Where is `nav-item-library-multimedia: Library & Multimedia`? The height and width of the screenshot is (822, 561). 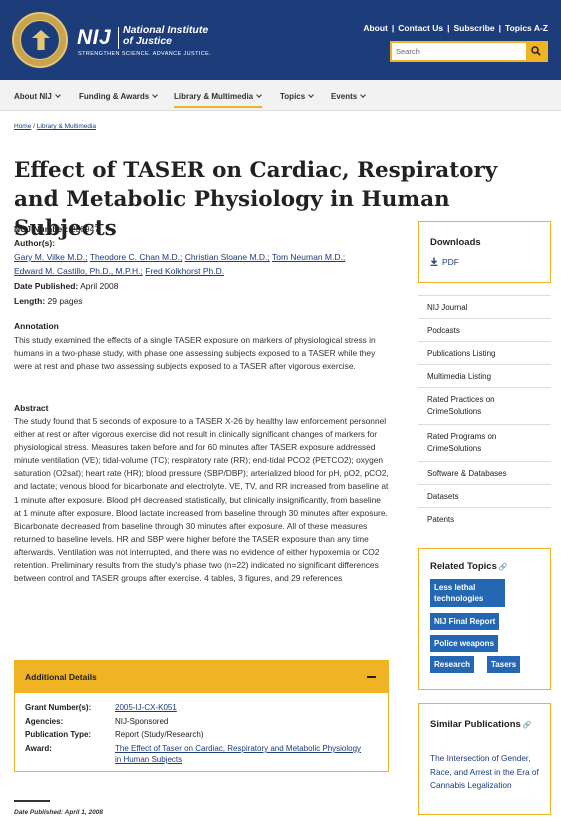 nav-item-library-multimedia: Library & Multimedia is located at coordinates (218, 96).